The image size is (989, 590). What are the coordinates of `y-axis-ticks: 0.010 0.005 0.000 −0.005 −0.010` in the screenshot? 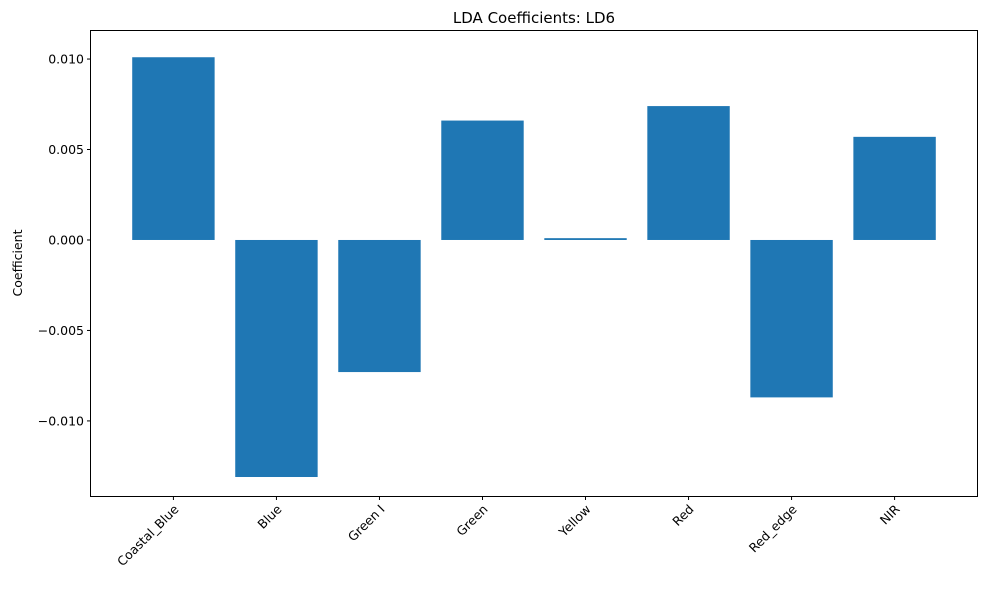 It's located at (64, 240).